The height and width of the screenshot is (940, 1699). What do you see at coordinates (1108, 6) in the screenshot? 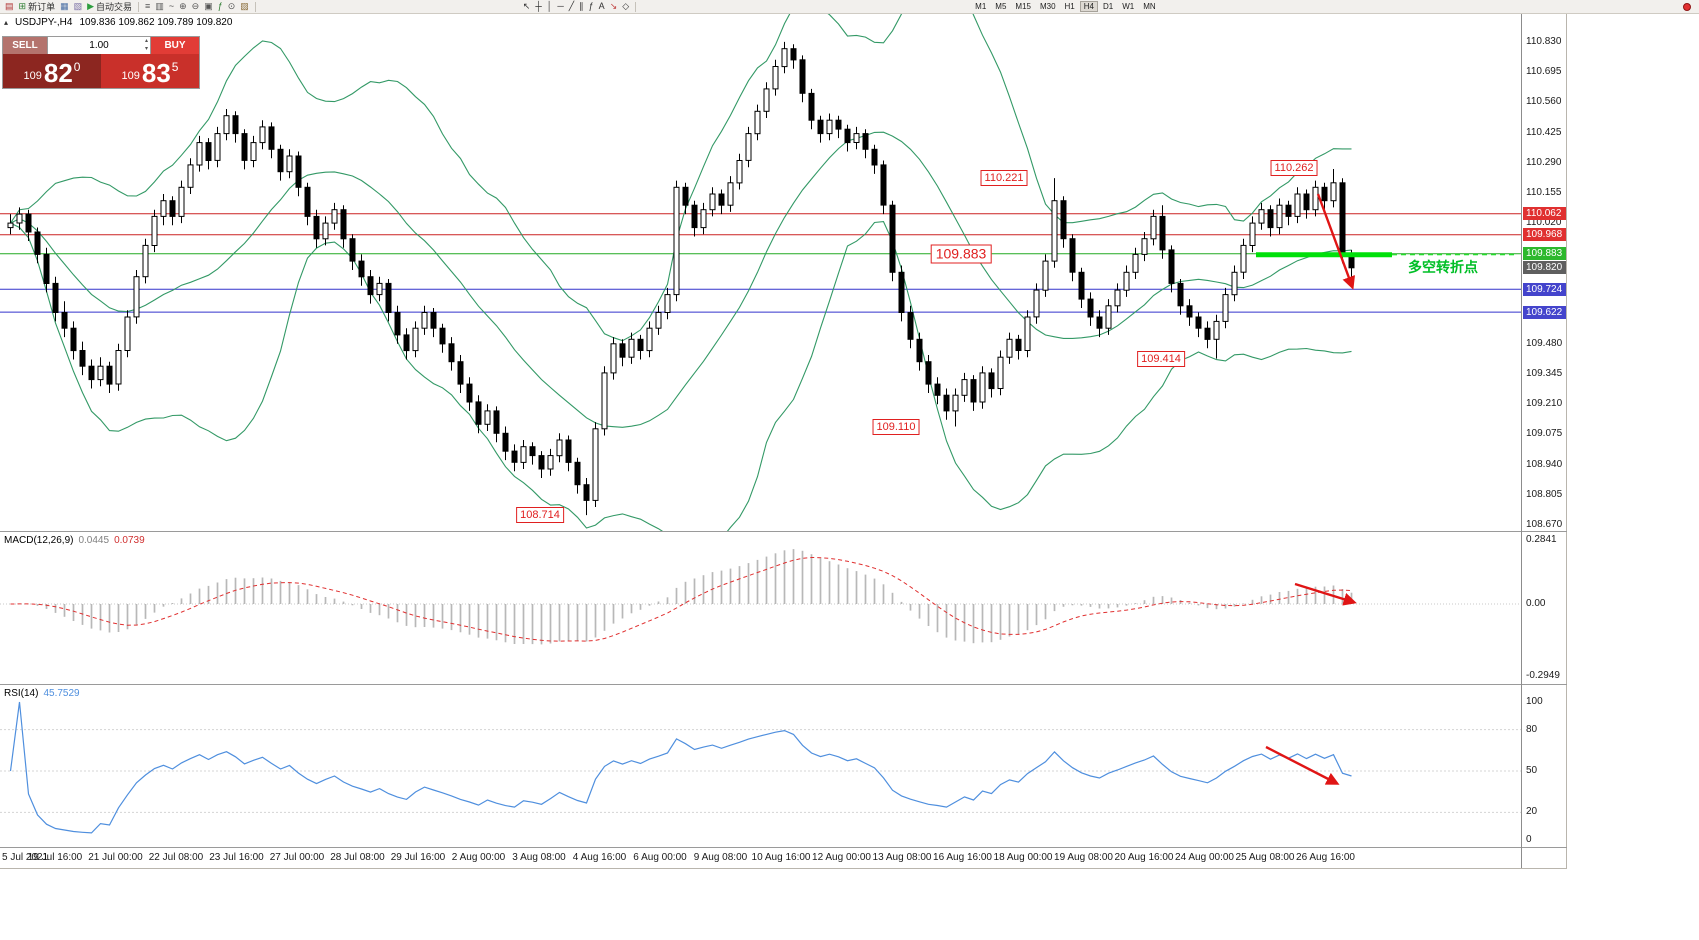
I see `timeframe-d1-button: D1` at bounding box center [1108, 6].